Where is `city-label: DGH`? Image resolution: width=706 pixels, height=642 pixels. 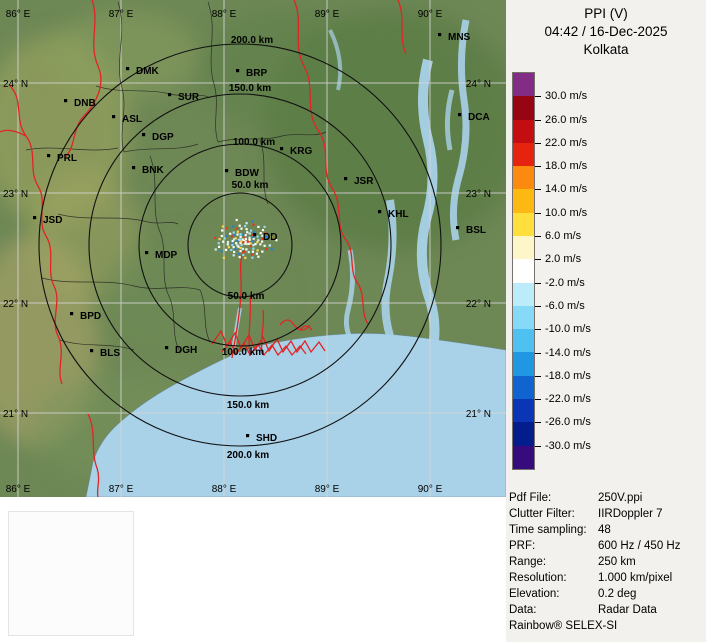
city-label: DGH is located at coordinates (186, 350).